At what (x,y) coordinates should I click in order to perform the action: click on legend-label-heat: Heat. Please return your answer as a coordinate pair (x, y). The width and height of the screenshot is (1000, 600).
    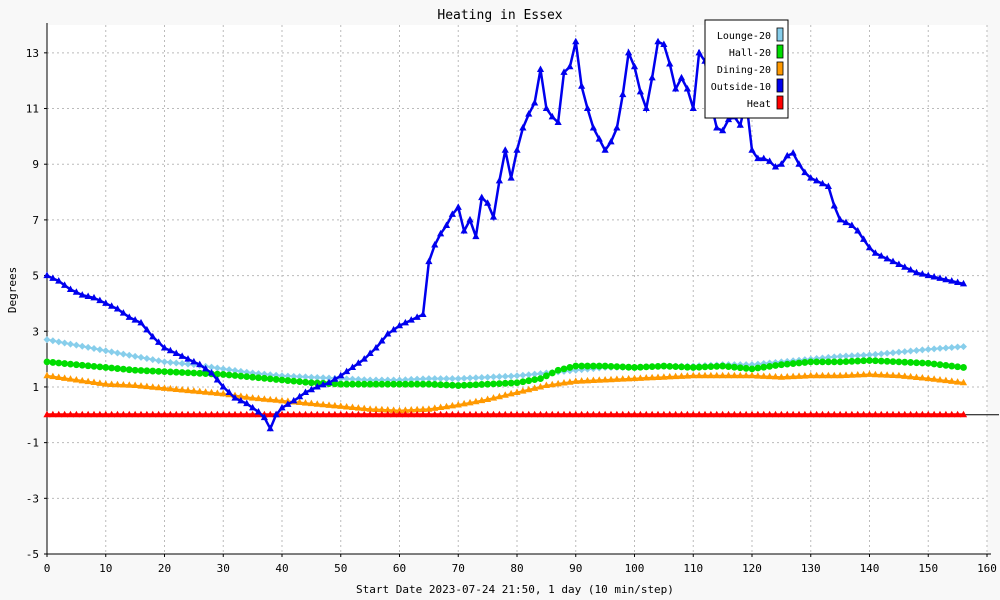
    Looking at the image, I should click on (759, 104).